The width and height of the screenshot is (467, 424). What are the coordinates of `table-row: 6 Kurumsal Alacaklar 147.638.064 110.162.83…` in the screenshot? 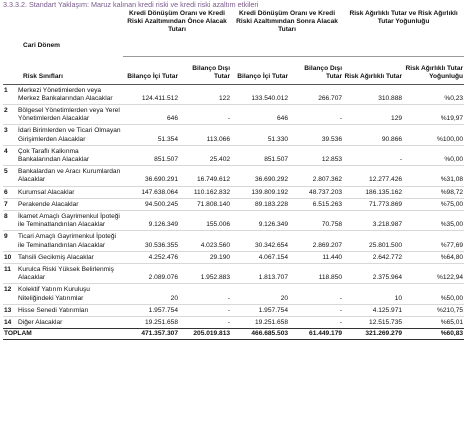 It's located at (233, 192).